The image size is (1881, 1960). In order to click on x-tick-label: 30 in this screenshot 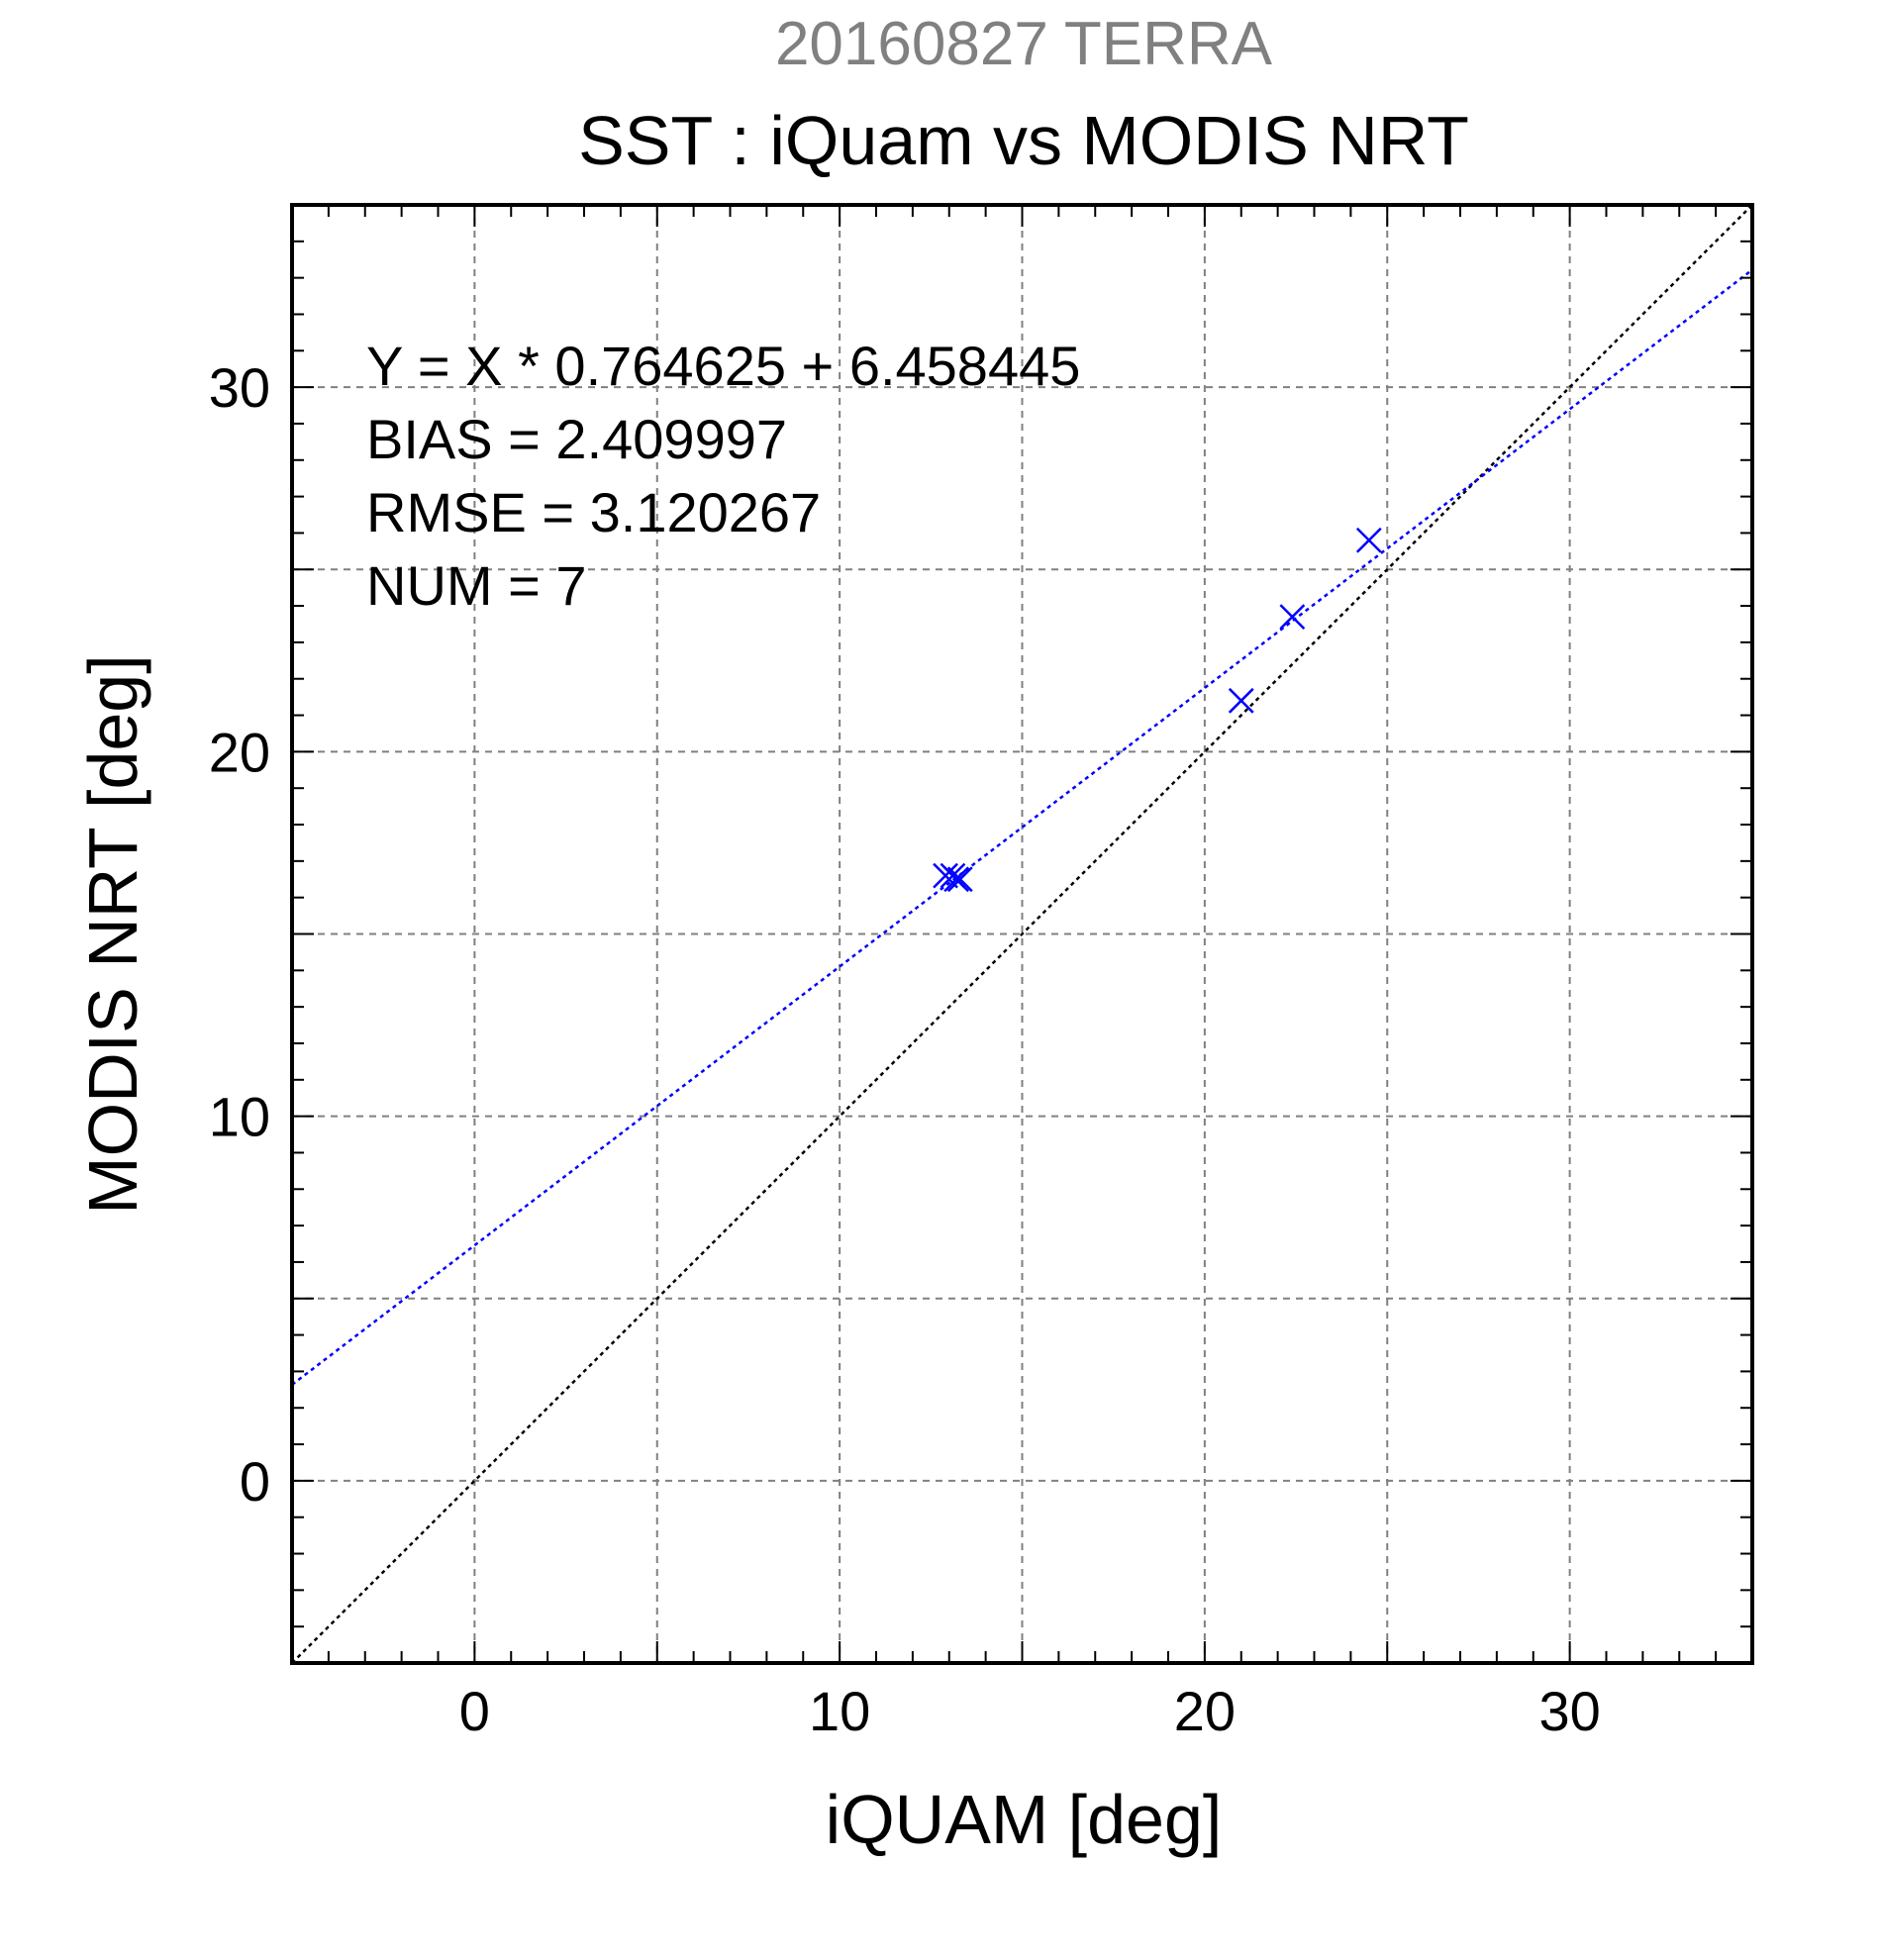, I will do `click(1569, 1711)`.